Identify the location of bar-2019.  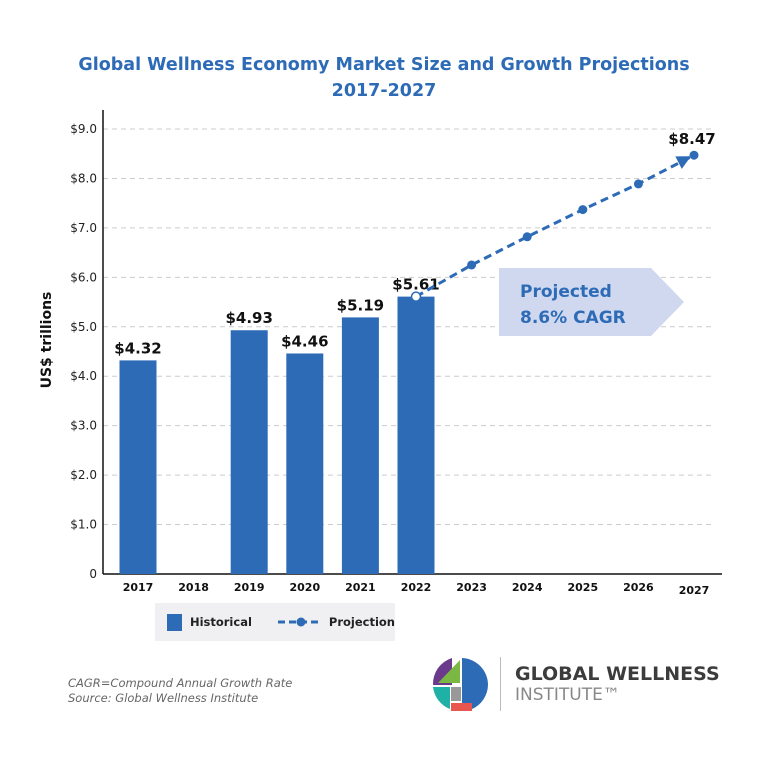
(249, 452).